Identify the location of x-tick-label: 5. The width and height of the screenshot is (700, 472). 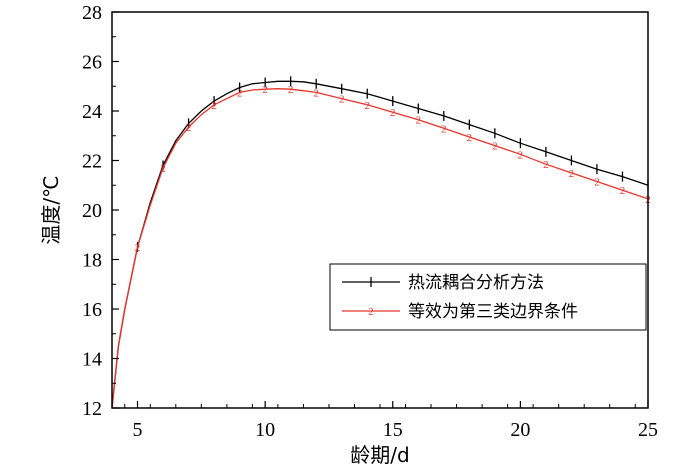
(138, 430).